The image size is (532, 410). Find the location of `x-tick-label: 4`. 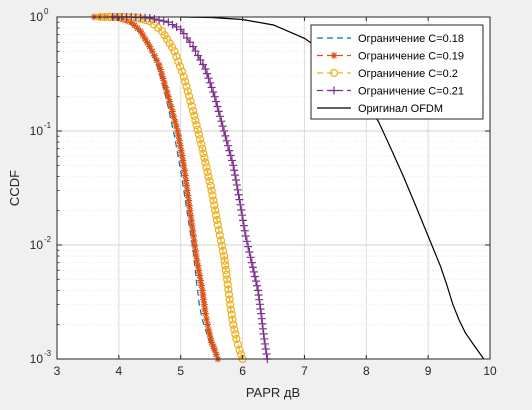

x-tick-label: 4 is located at coordinates (119, 371).